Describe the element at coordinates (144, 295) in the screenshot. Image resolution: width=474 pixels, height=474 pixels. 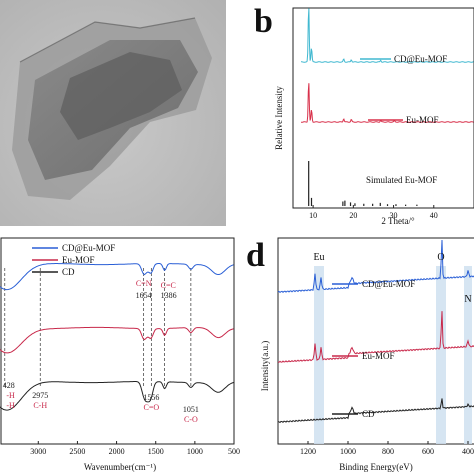
I see `annotation-c-2: 1654` at that location.